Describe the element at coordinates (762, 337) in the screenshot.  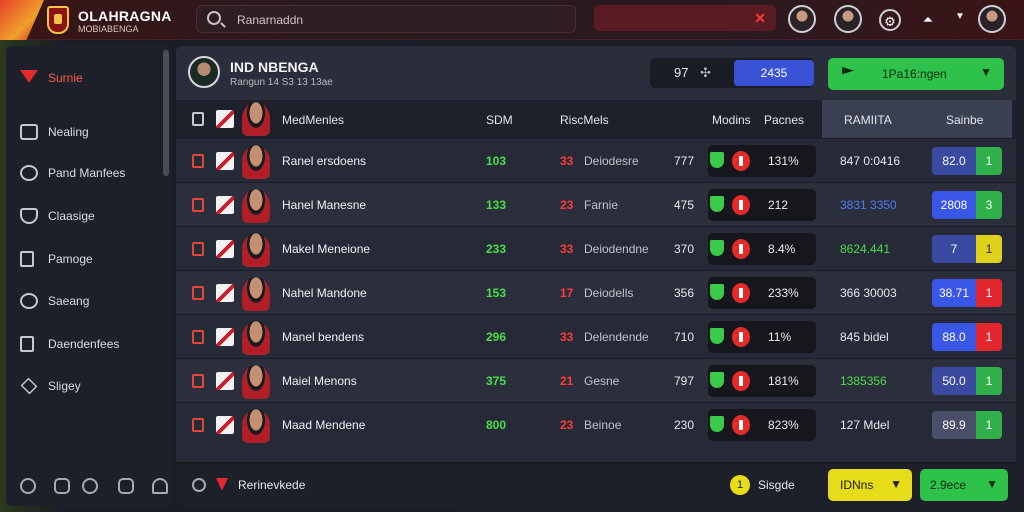
I see `form-widget: 11%` at that location.